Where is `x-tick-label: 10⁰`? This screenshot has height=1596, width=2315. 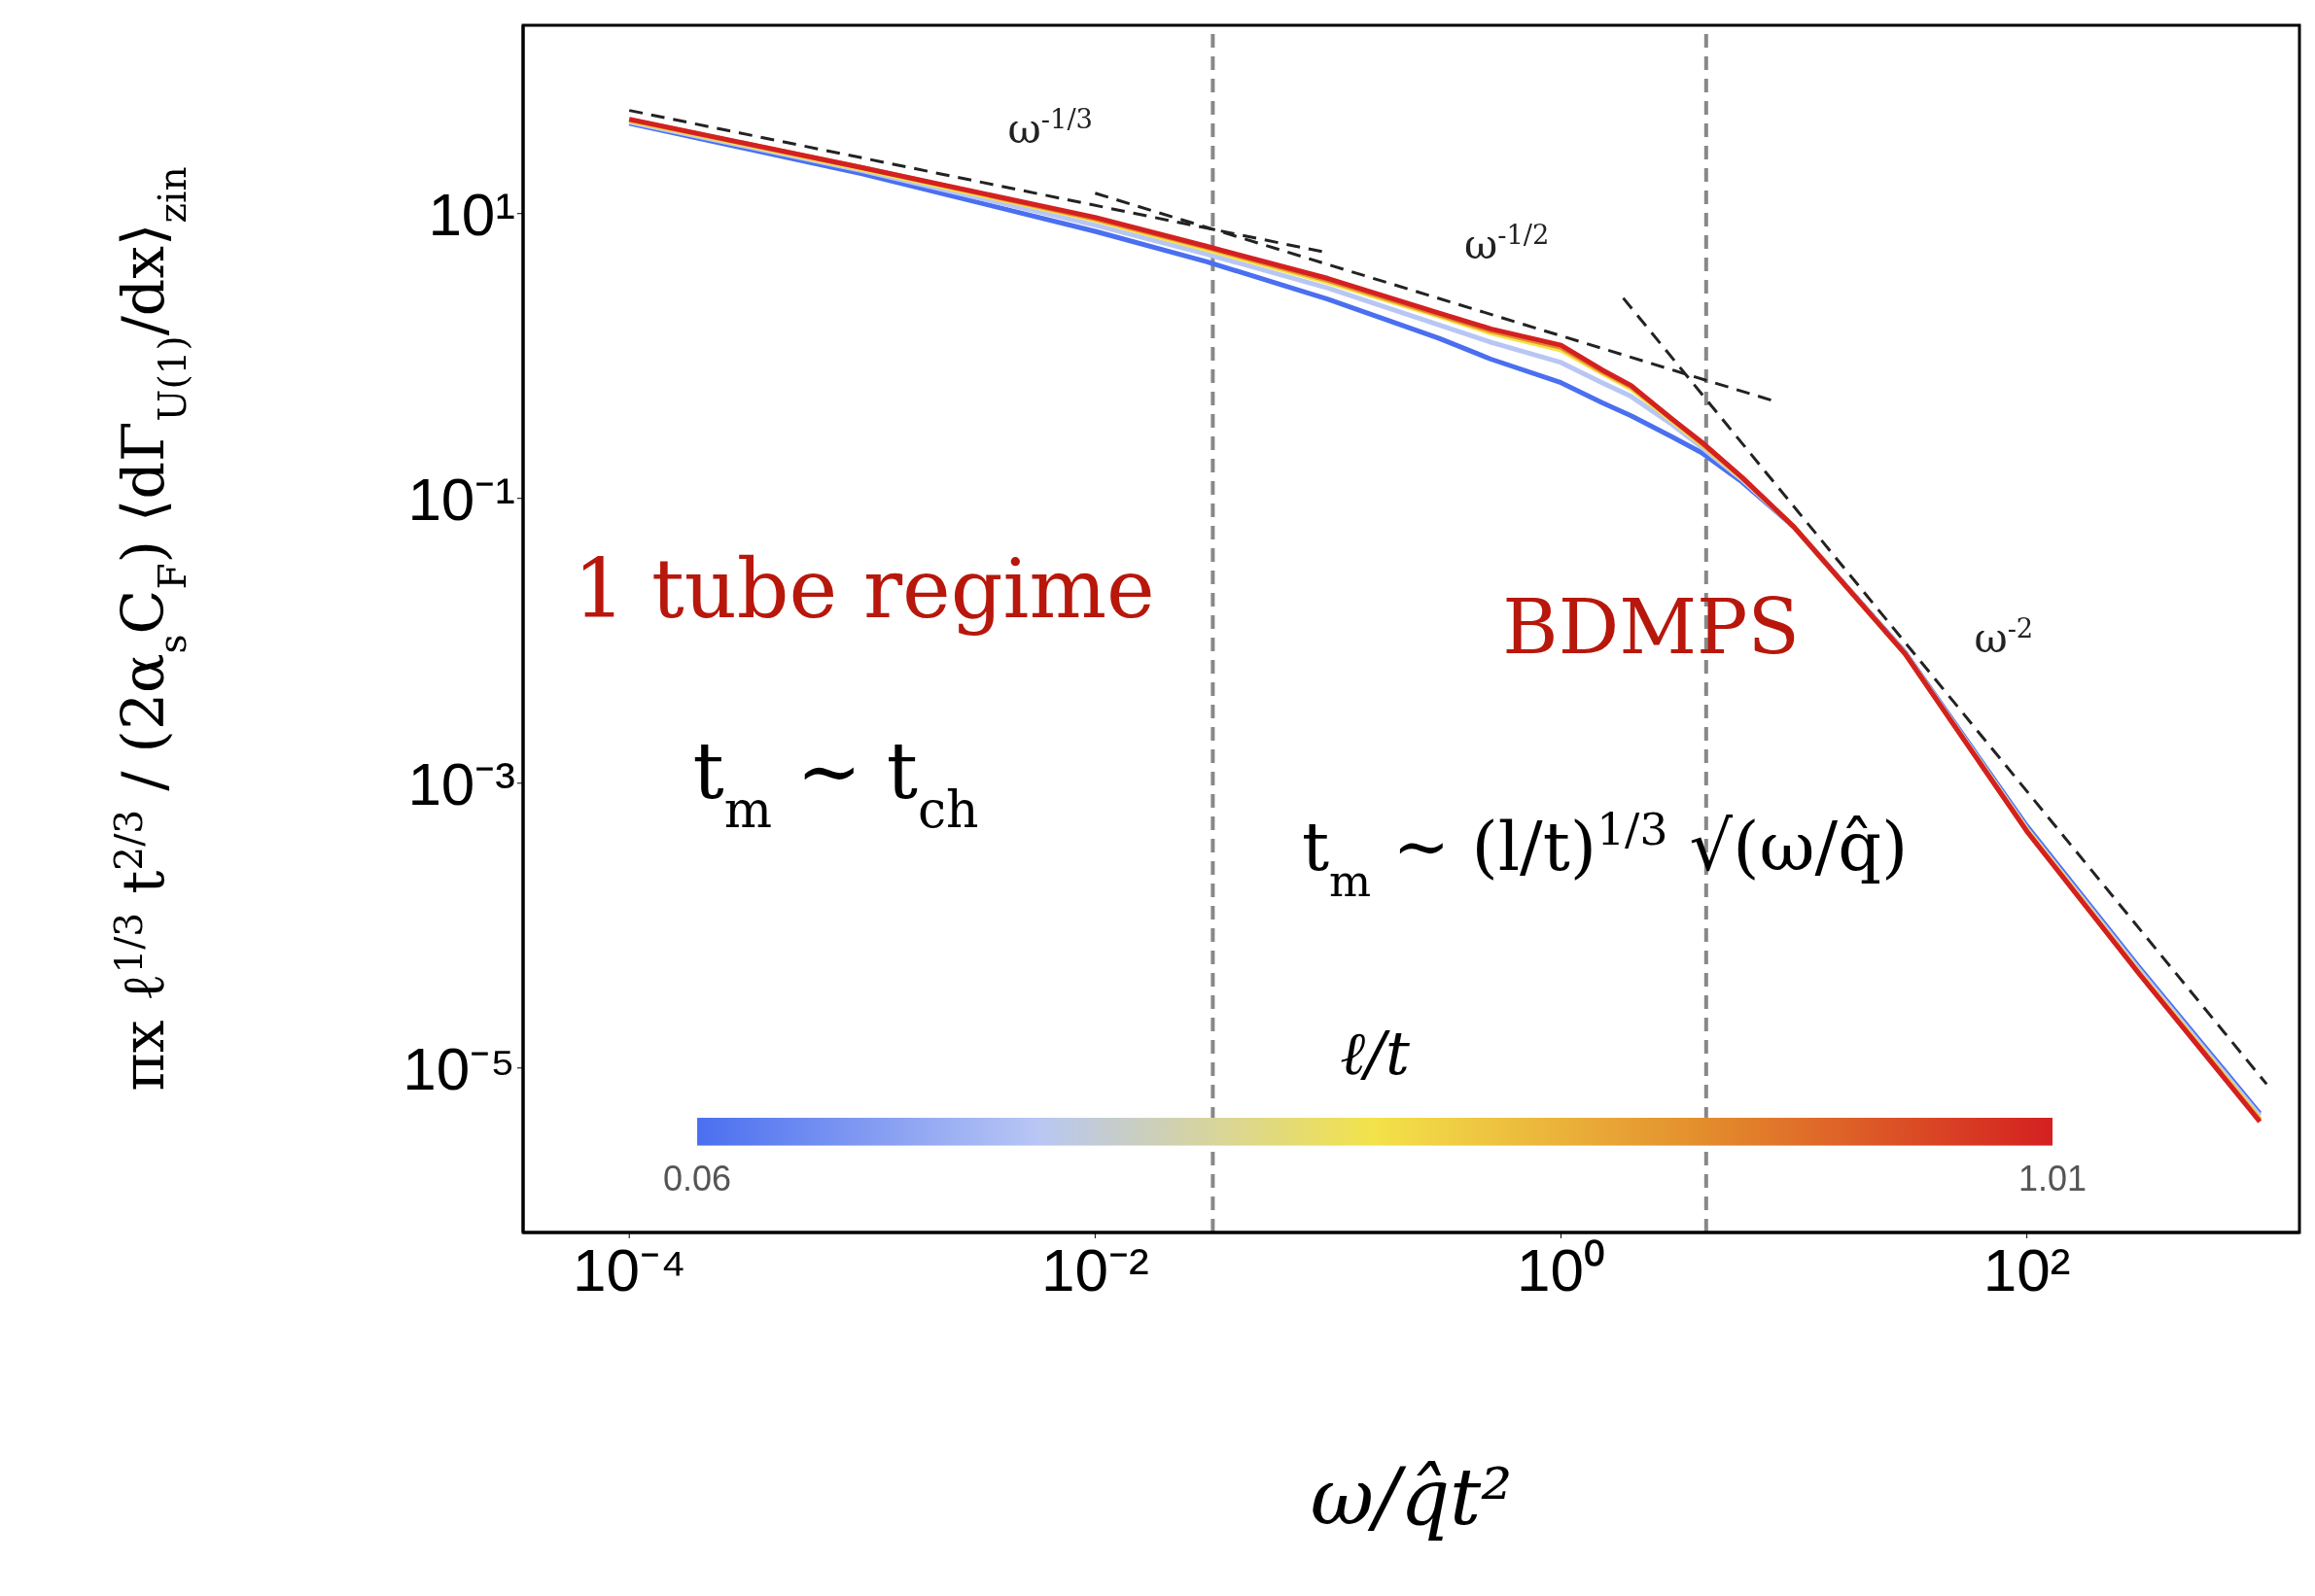 x-tick-label: 10⁰ is located at coordinates (1561, 1270).